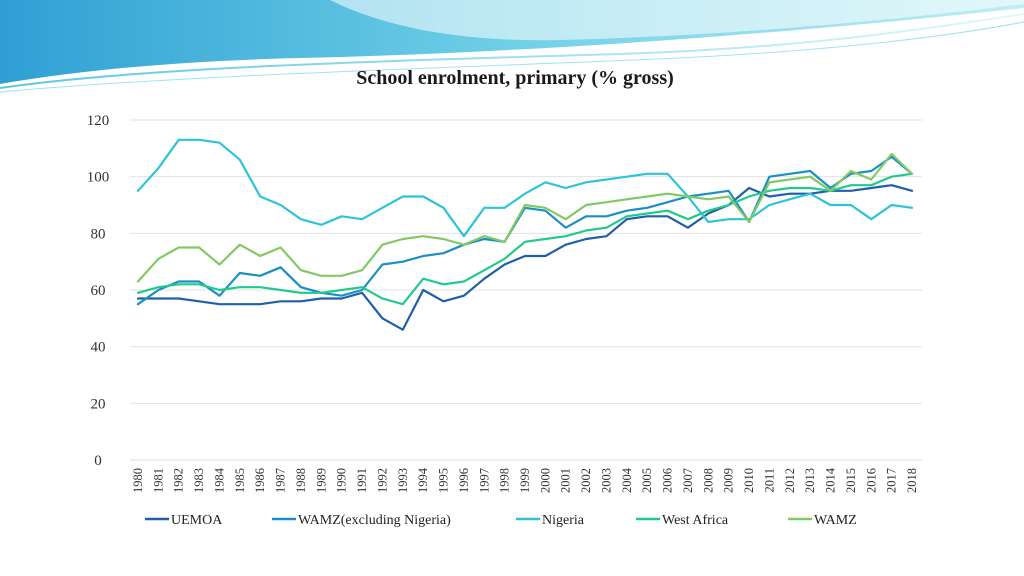  Describe the element at coordinates (138, 480) in the screenshot. I see `x-tick-label: 1980` at that location.